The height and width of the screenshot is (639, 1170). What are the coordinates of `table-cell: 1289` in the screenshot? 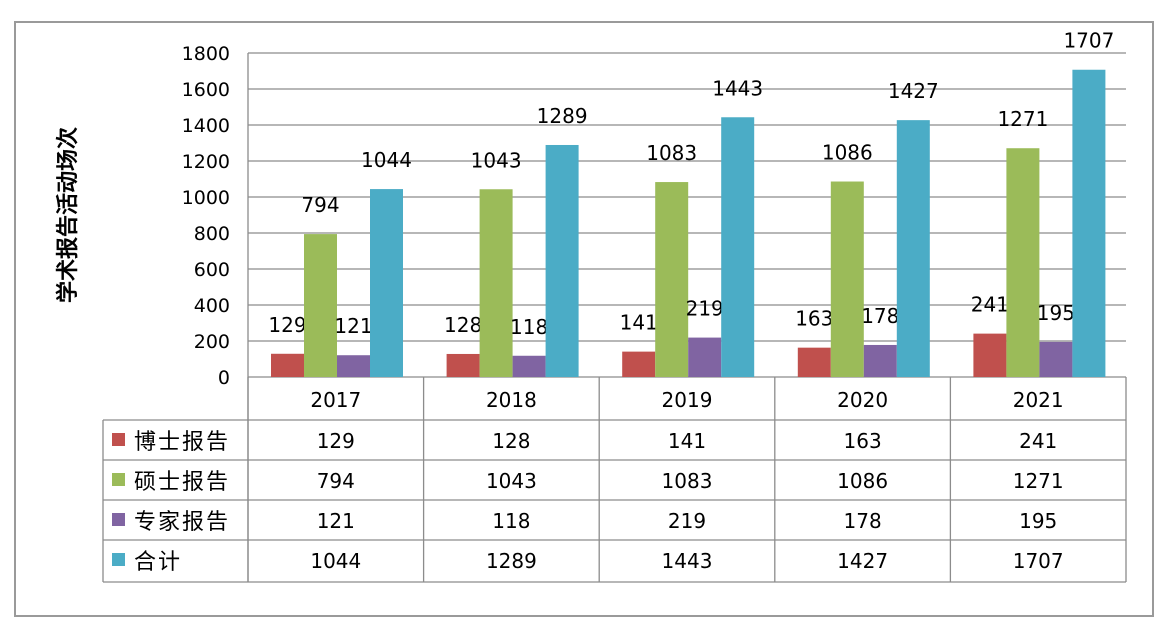 It's located at (511, 561).